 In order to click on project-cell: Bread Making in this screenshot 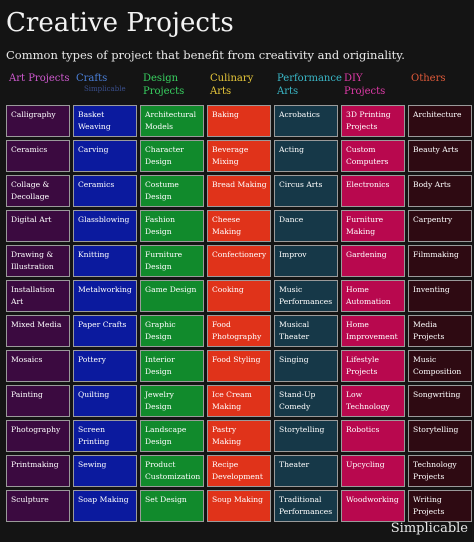, I will do `click(239, 191)`.